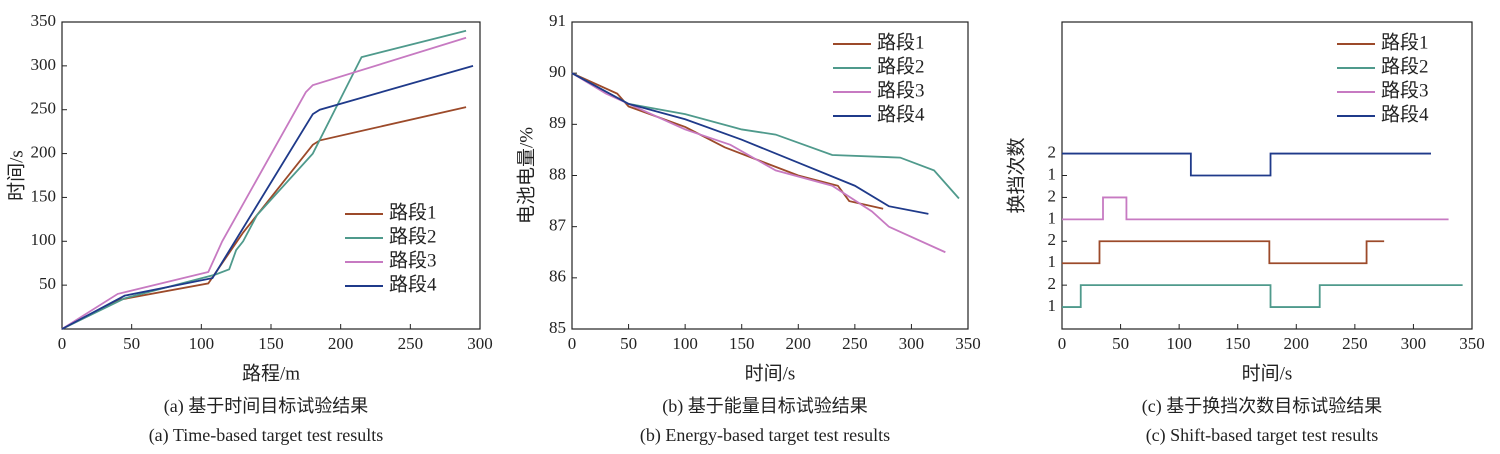 The width and height of the screenshot is (1500, 454). I want to click on y-tick-label: 250, so click(44, 108).